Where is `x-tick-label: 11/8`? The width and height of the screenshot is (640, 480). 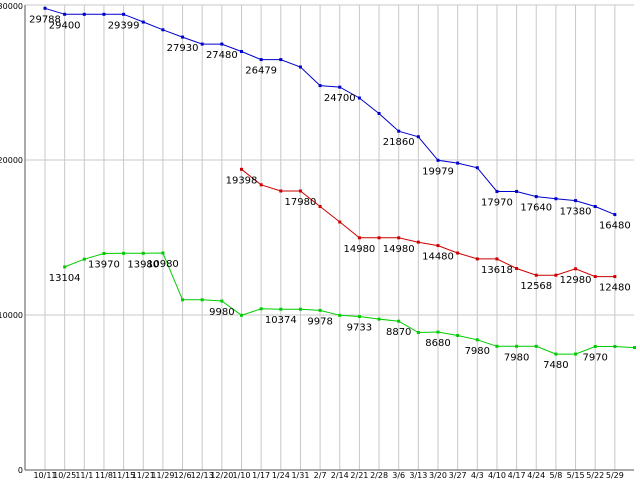 x-tick-label: 11/8 is located at coordinates (104, 475).